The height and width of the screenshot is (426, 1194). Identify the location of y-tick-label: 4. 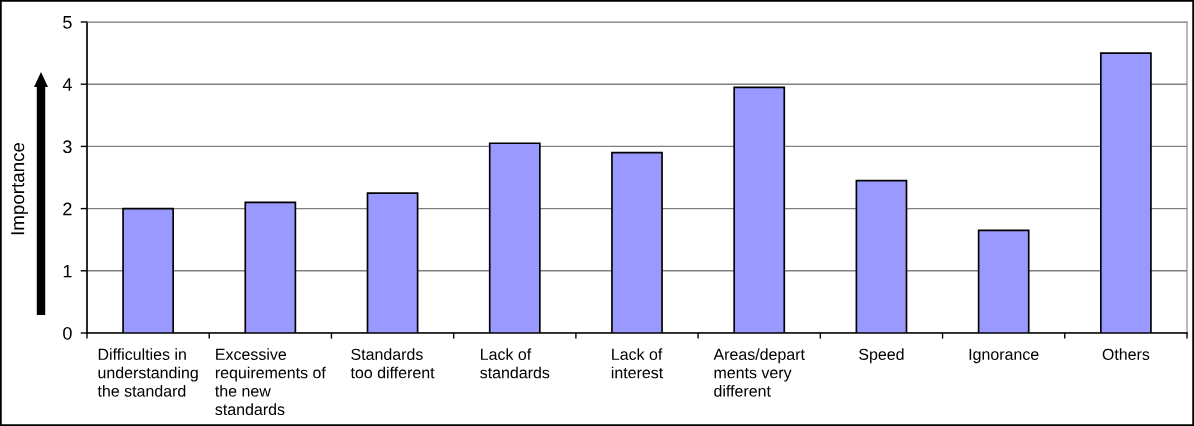
(67, 84).